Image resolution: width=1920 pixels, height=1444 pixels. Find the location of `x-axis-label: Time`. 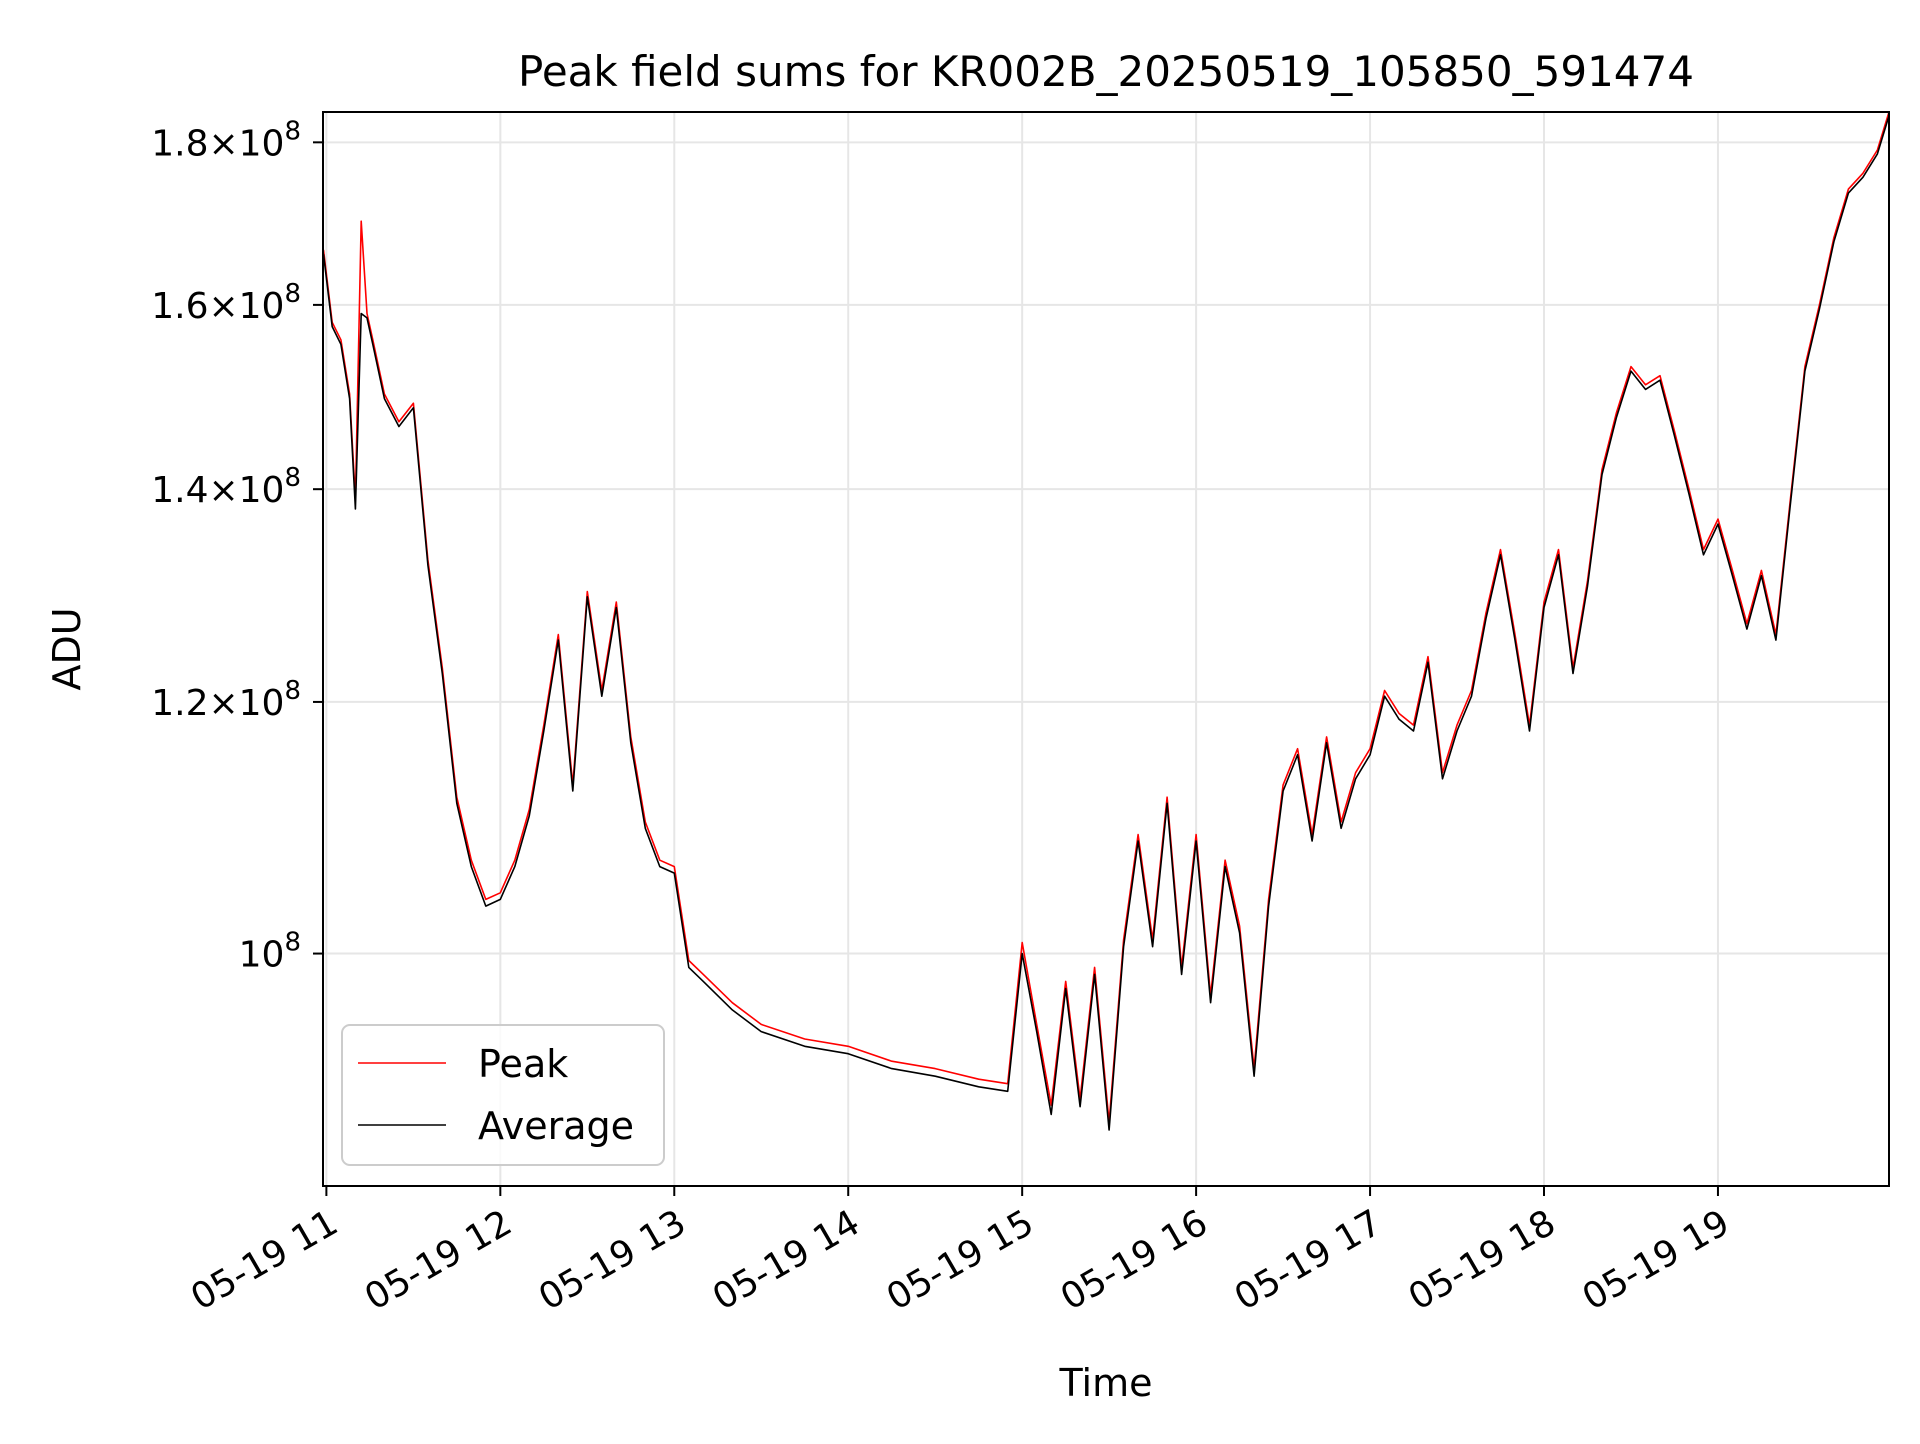

x-axis-label: Time is located at coordinates (1106, 1383).